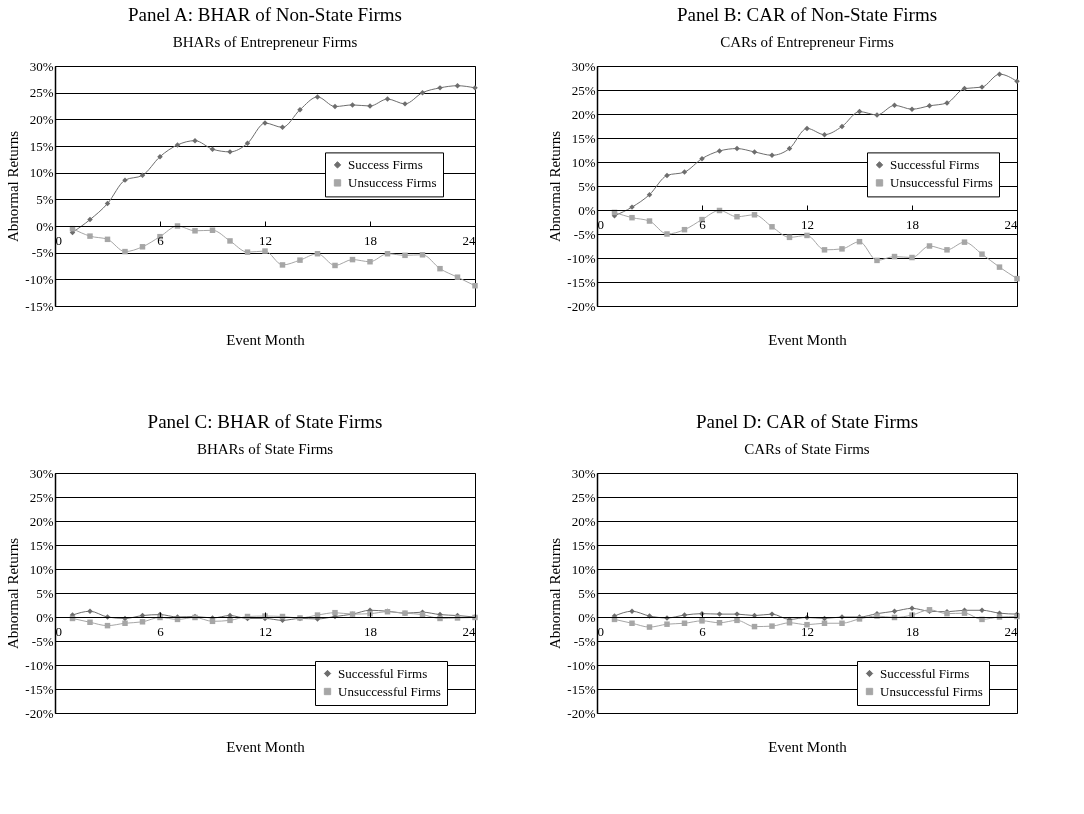 The image size is (1084, 814). I want to click on chart-subtitle: CARs of Entrepreneur Firms, so click(807, 42).